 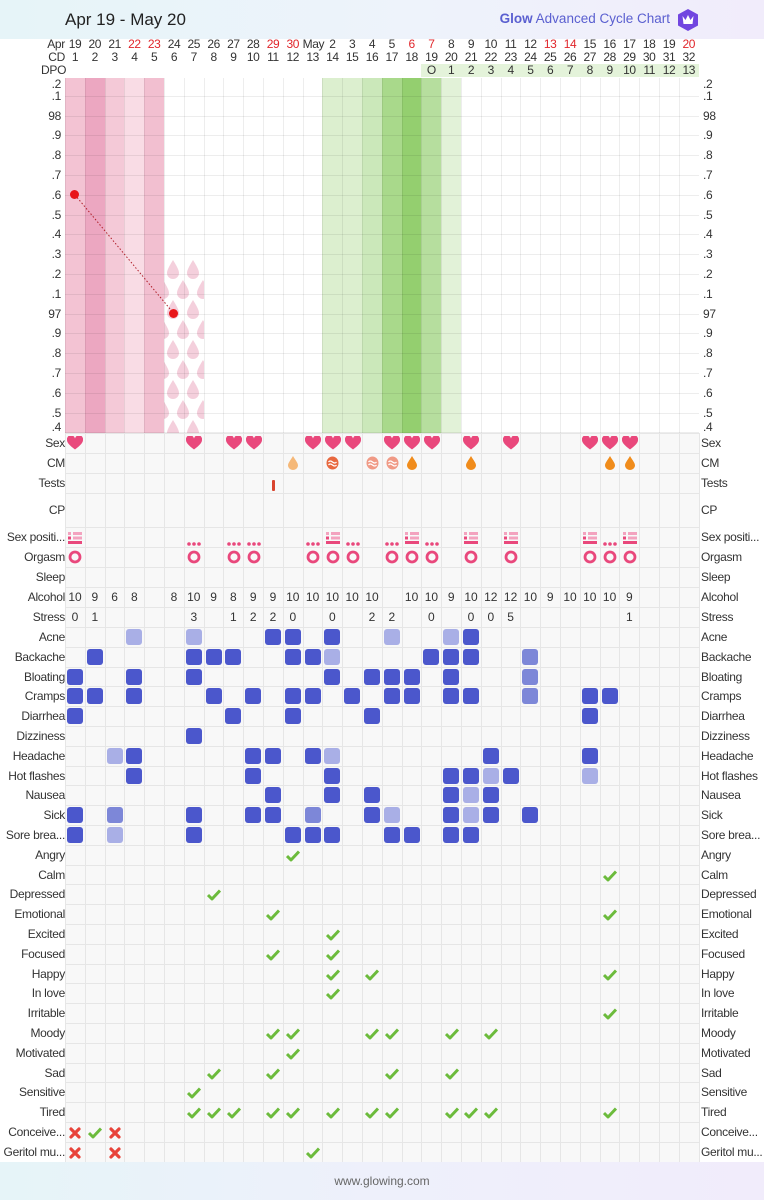 What do you see at coordinates (382, 1181) in the screenshot?
I see `footer-url: www.glowing.com` at bounding box center [382, 1181].